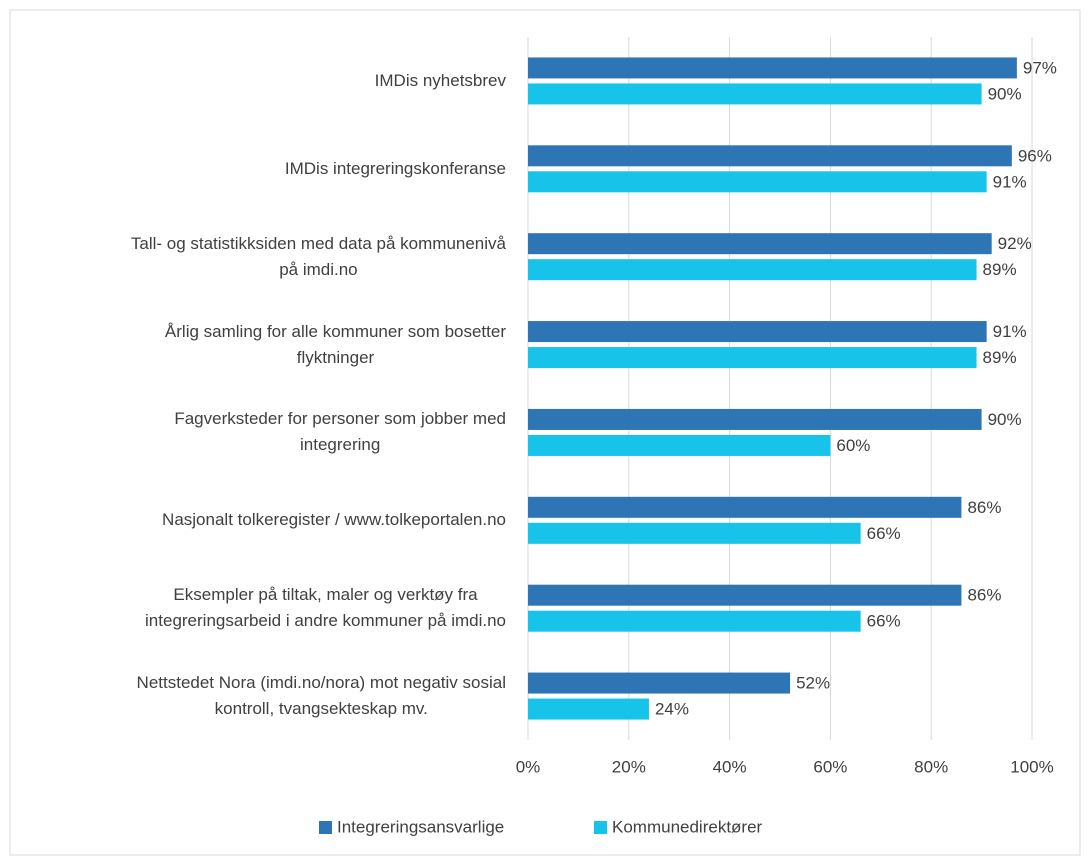  What do you see at coordinates (1031, 766) in the screenshot?
I see `x-tick-label: 100%` at bounding box center [1031, 766].